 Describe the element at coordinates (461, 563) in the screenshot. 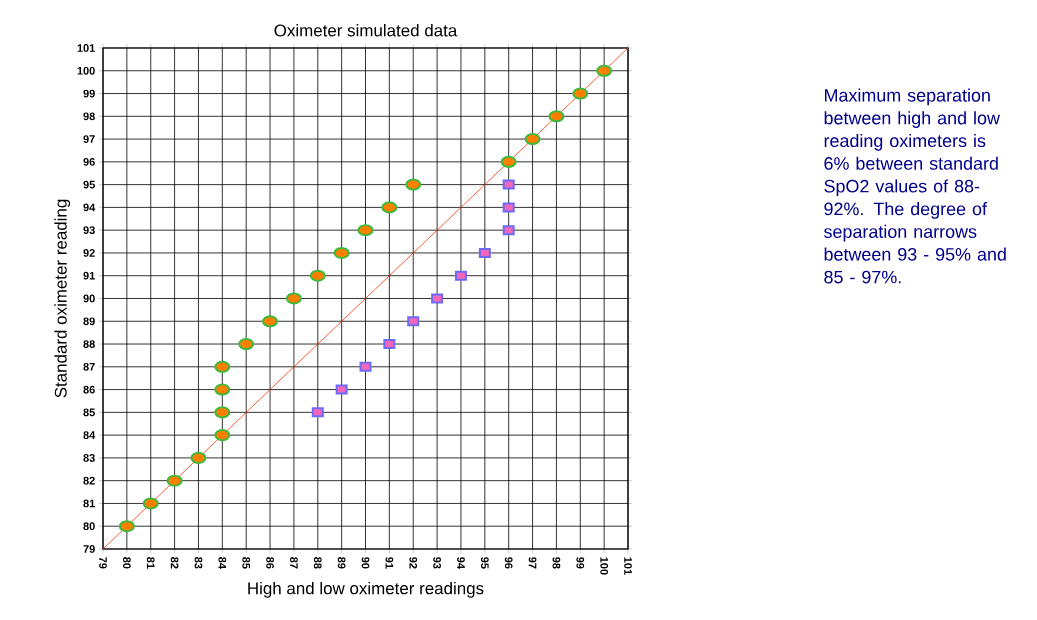

I see `x-tick-label: 94` at that location.